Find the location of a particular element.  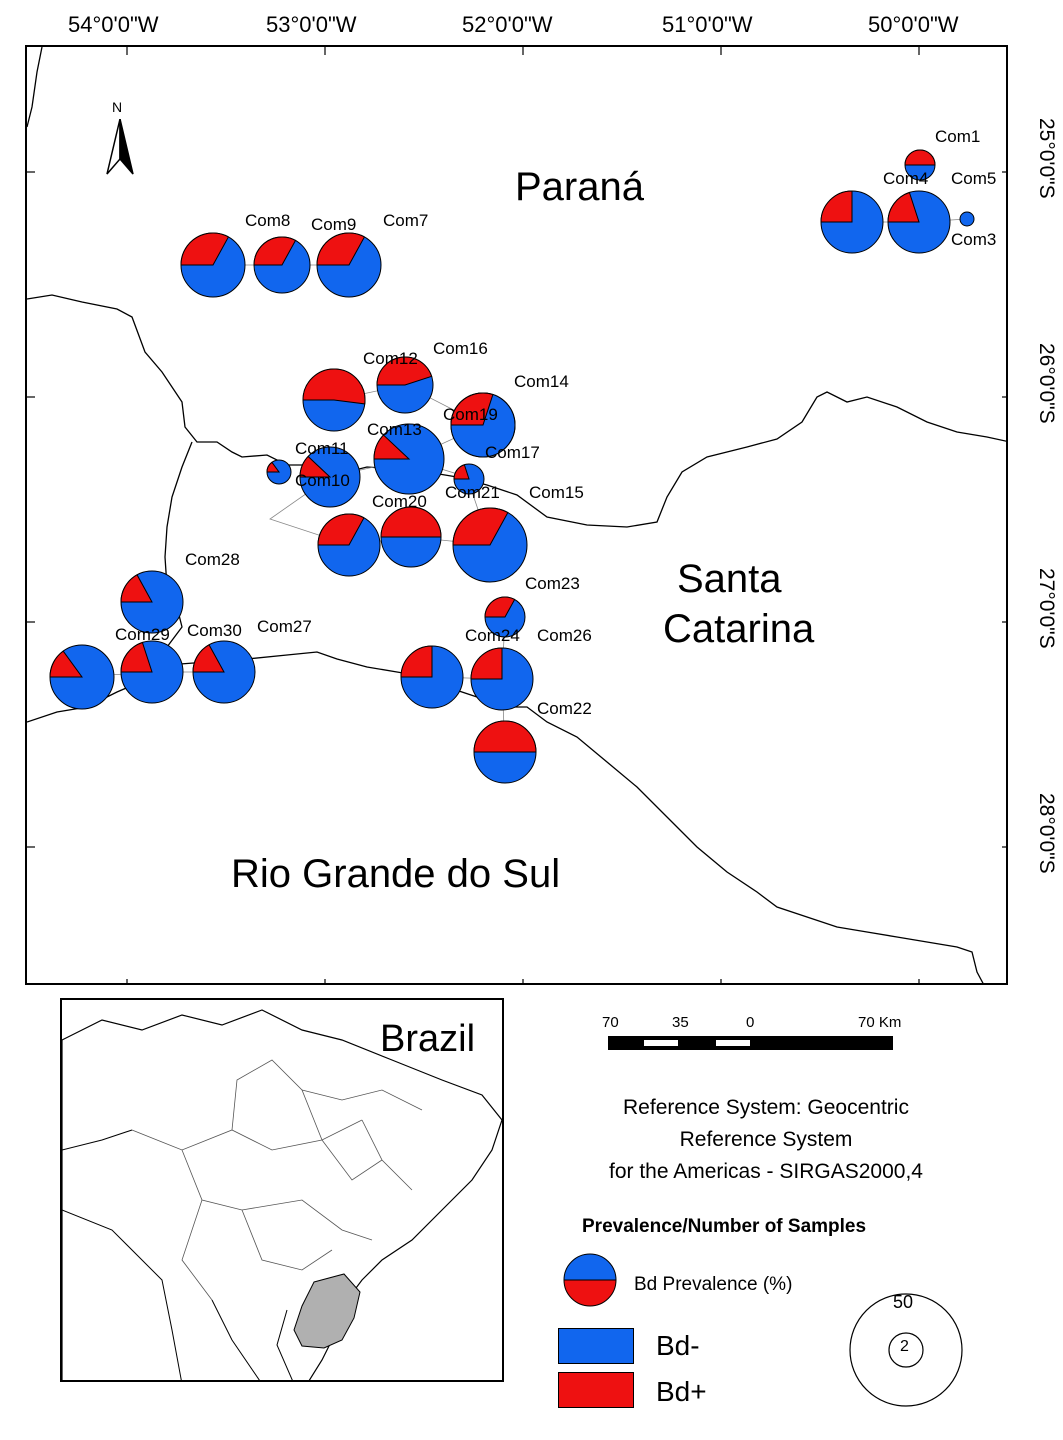

border-nw is located at coordinates (35, 87).